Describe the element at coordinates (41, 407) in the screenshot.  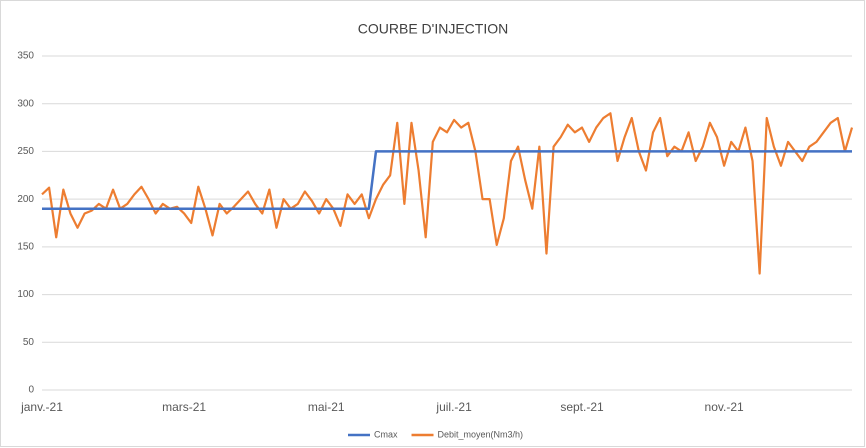
I see `x-tick-label: janv.-21` at that location.